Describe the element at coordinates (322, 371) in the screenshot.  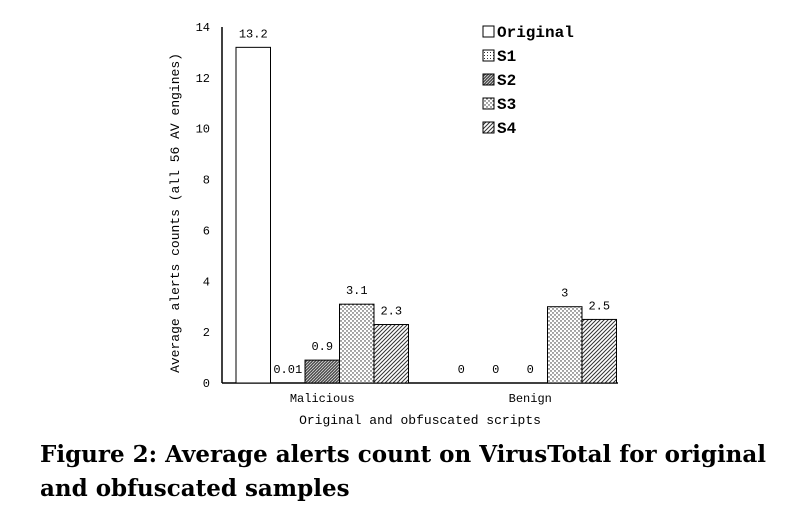
I see `bar-s2-malicious` at that location.